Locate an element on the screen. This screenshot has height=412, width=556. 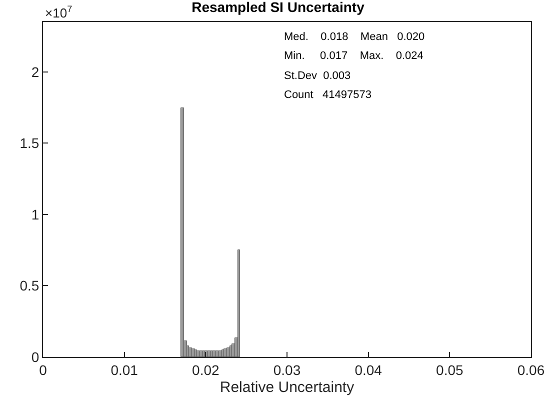
x-tick-label: 0.02 is located at coordinates (206, 370).